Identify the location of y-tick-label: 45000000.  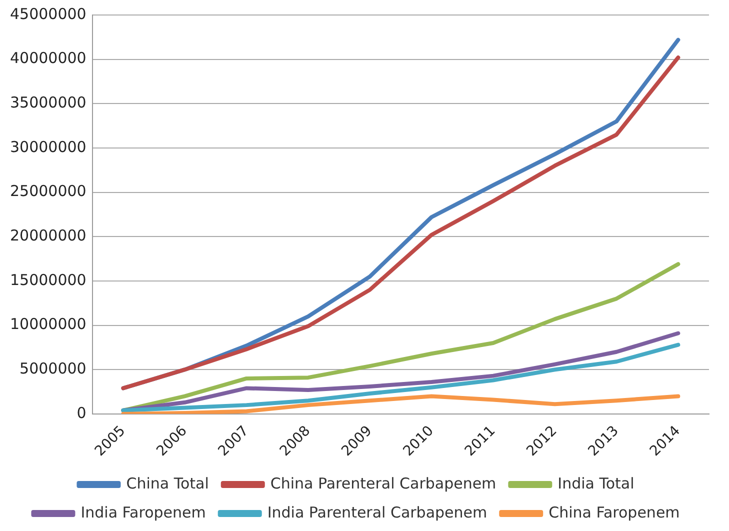
(48, 13).